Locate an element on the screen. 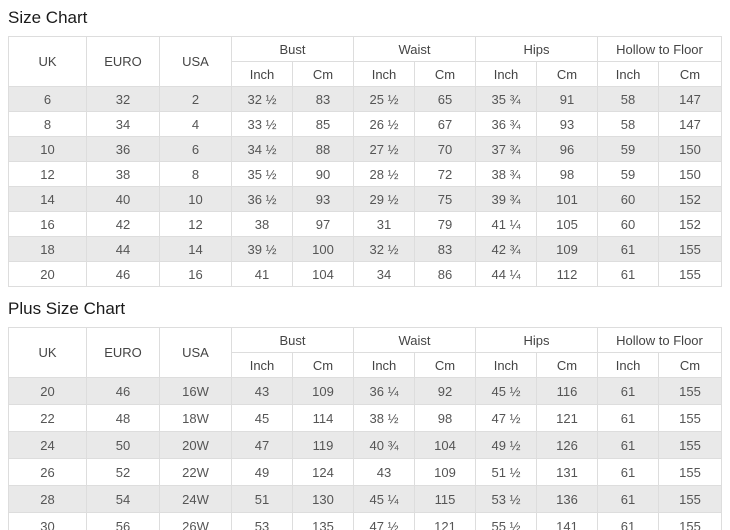  table-cell: 24 is located at coordinates (47, 445).